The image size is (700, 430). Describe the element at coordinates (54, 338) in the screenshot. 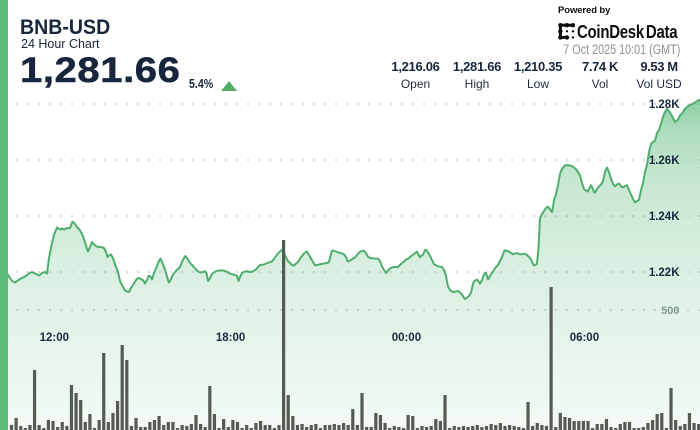

I see `svg-text: 12:00` at that location.